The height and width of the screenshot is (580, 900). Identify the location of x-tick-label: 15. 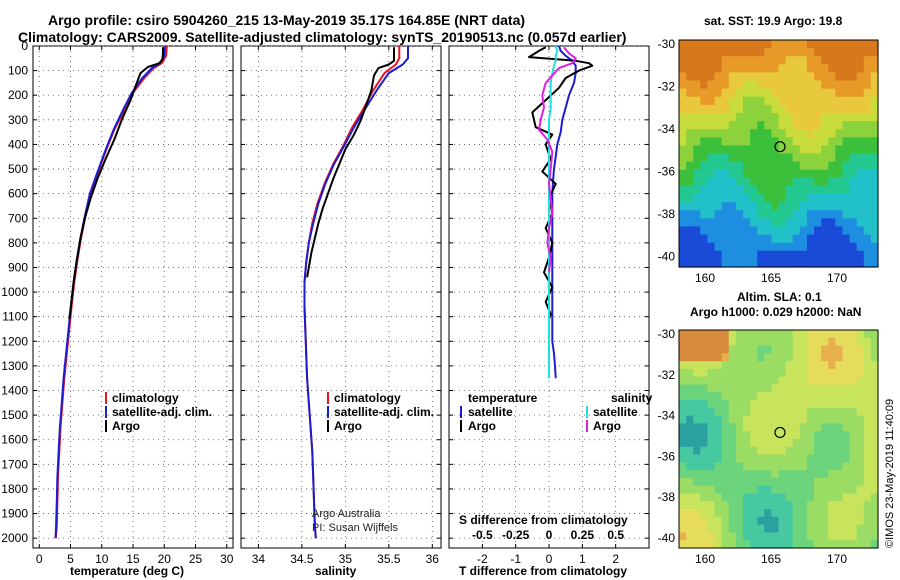
(133, 559).